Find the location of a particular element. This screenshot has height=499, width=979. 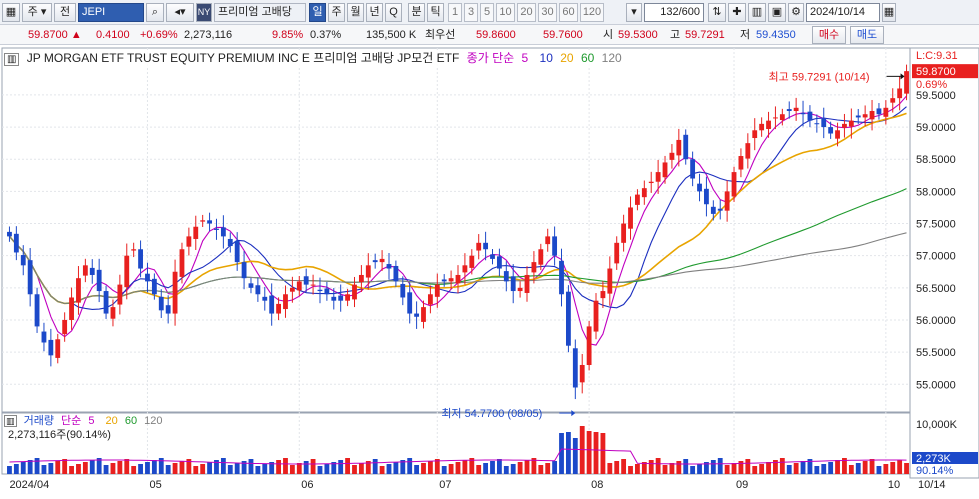

tools-icon: ✚ is located at coordinates (737, 12).